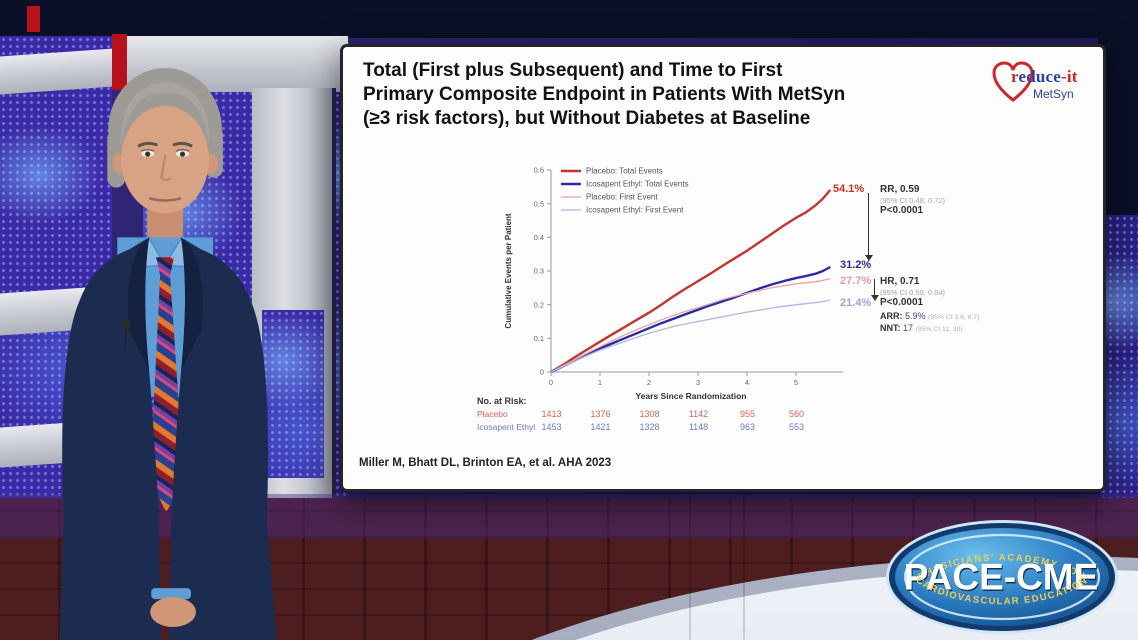  Describe the element at coordinates (698, 382) in the screenshot. I see `svg-text: 3` at that location.